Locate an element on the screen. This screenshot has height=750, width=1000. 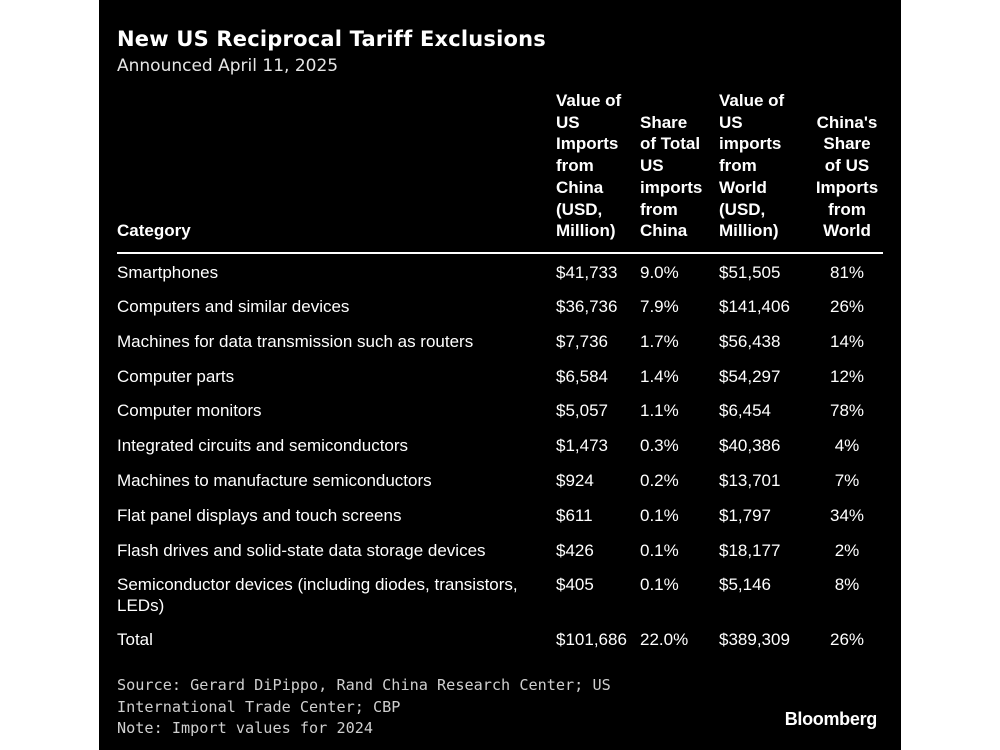
cell-category: Smartphones is located at coordinates (168, 272).